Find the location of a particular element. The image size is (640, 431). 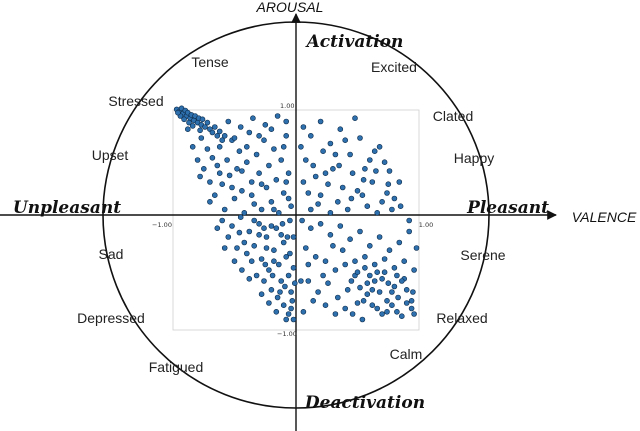

pole-unpleasant: Unpleasant is located at coordinates (67, 208).